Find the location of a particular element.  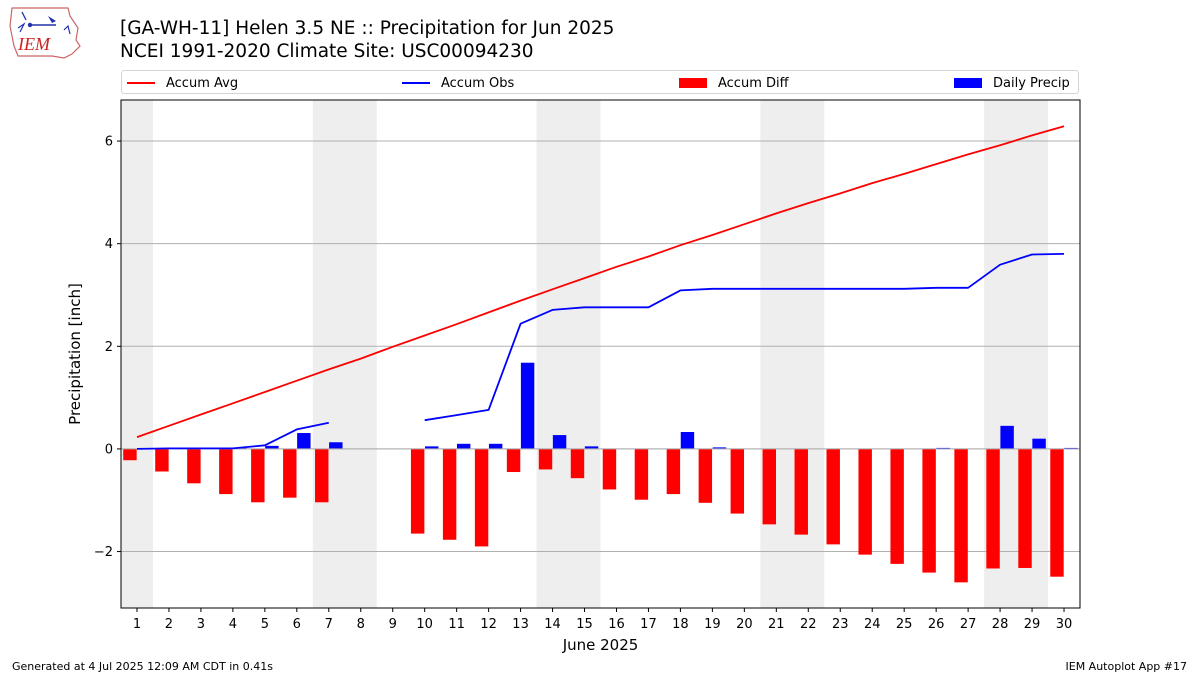

xtick-label-29: 29 is located at coordinates (1032, 624).